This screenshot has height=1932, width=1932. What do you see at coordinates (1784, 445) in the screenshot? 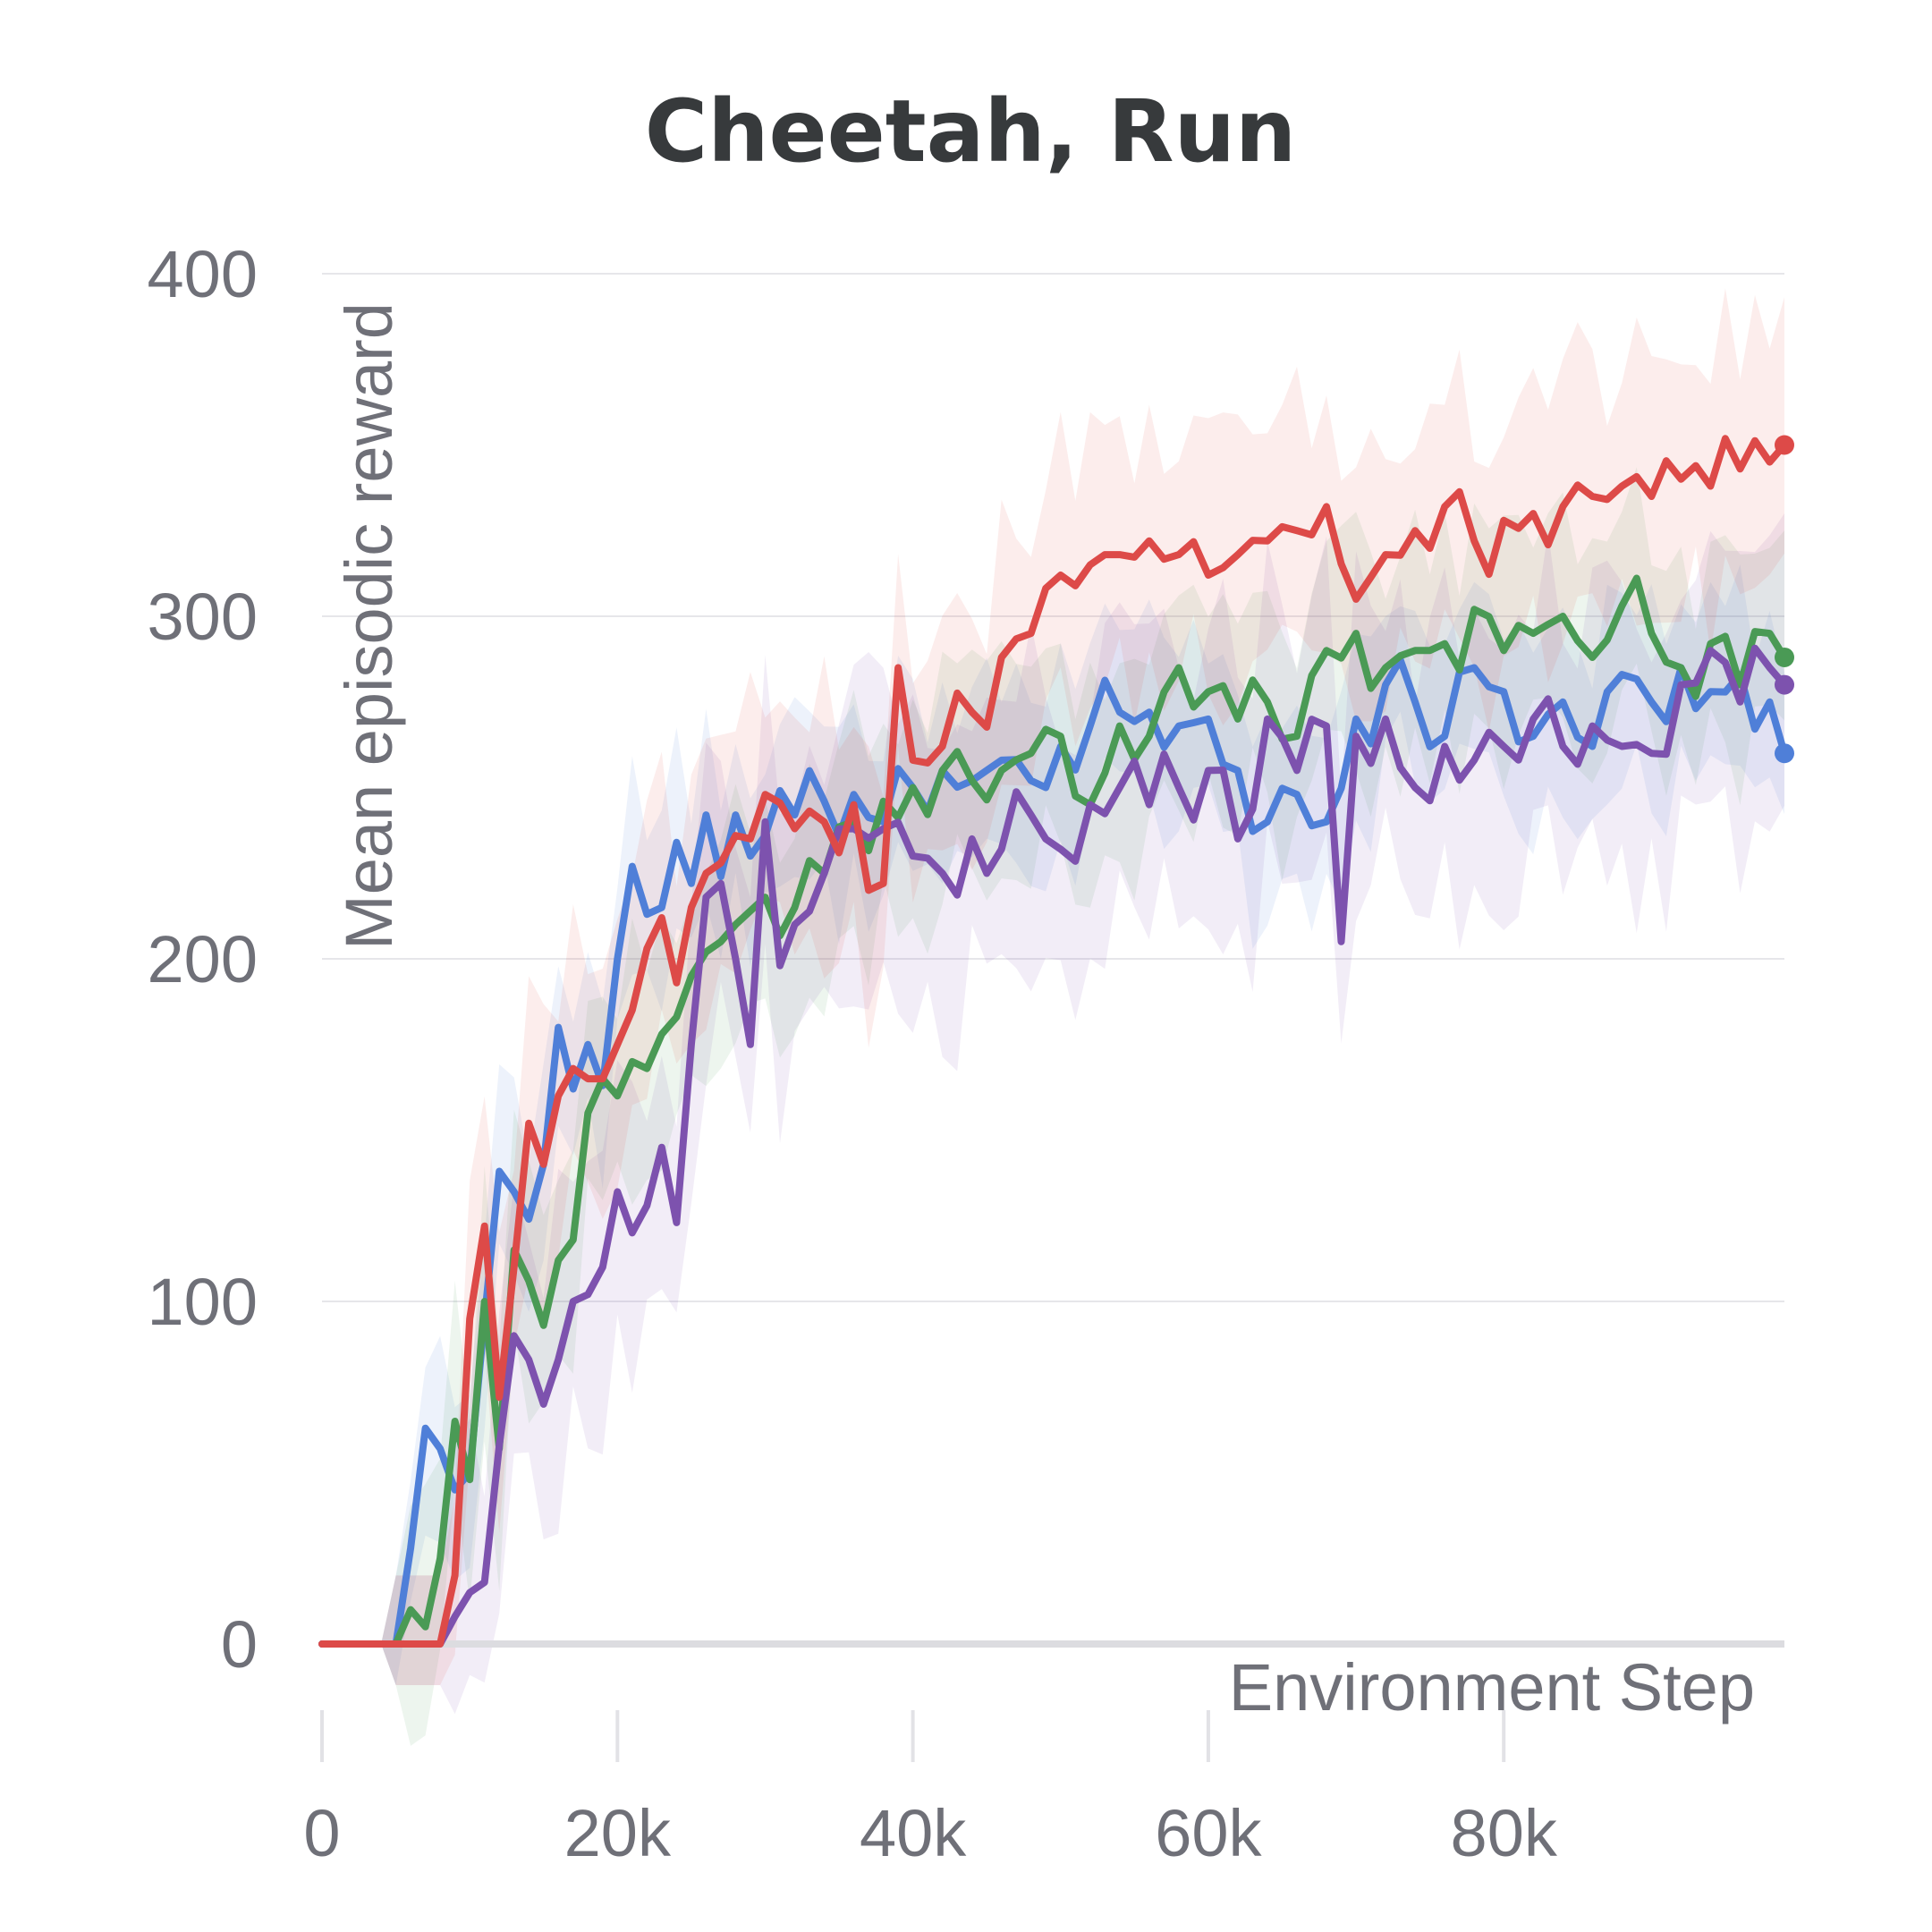
I see `endpoint-red` at bounding box center [1784, 445].